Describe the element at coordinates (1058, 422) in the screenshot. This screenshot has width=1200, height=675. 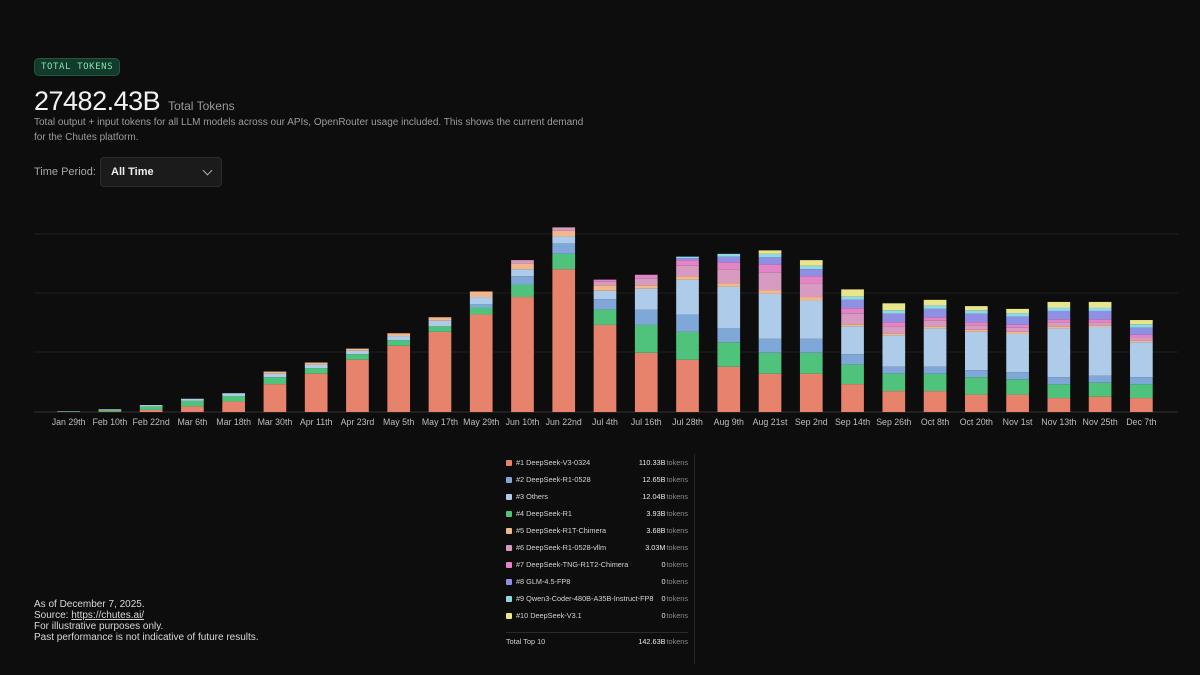
I see `x-tick-label: Nov 13th` at that location.